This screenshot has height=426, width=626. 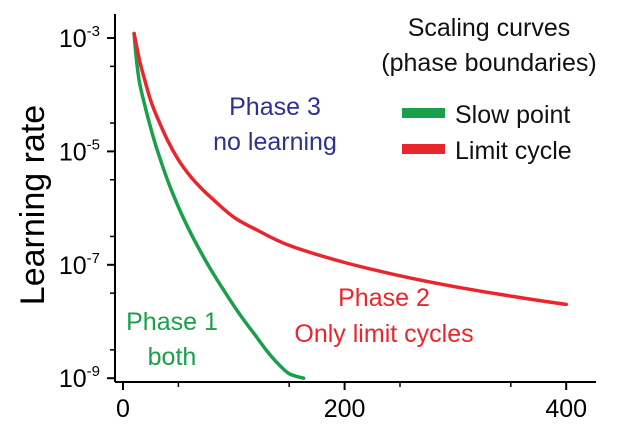 I want to click on legend-label-slow-point: Slow point, so click(x=512, y=115).